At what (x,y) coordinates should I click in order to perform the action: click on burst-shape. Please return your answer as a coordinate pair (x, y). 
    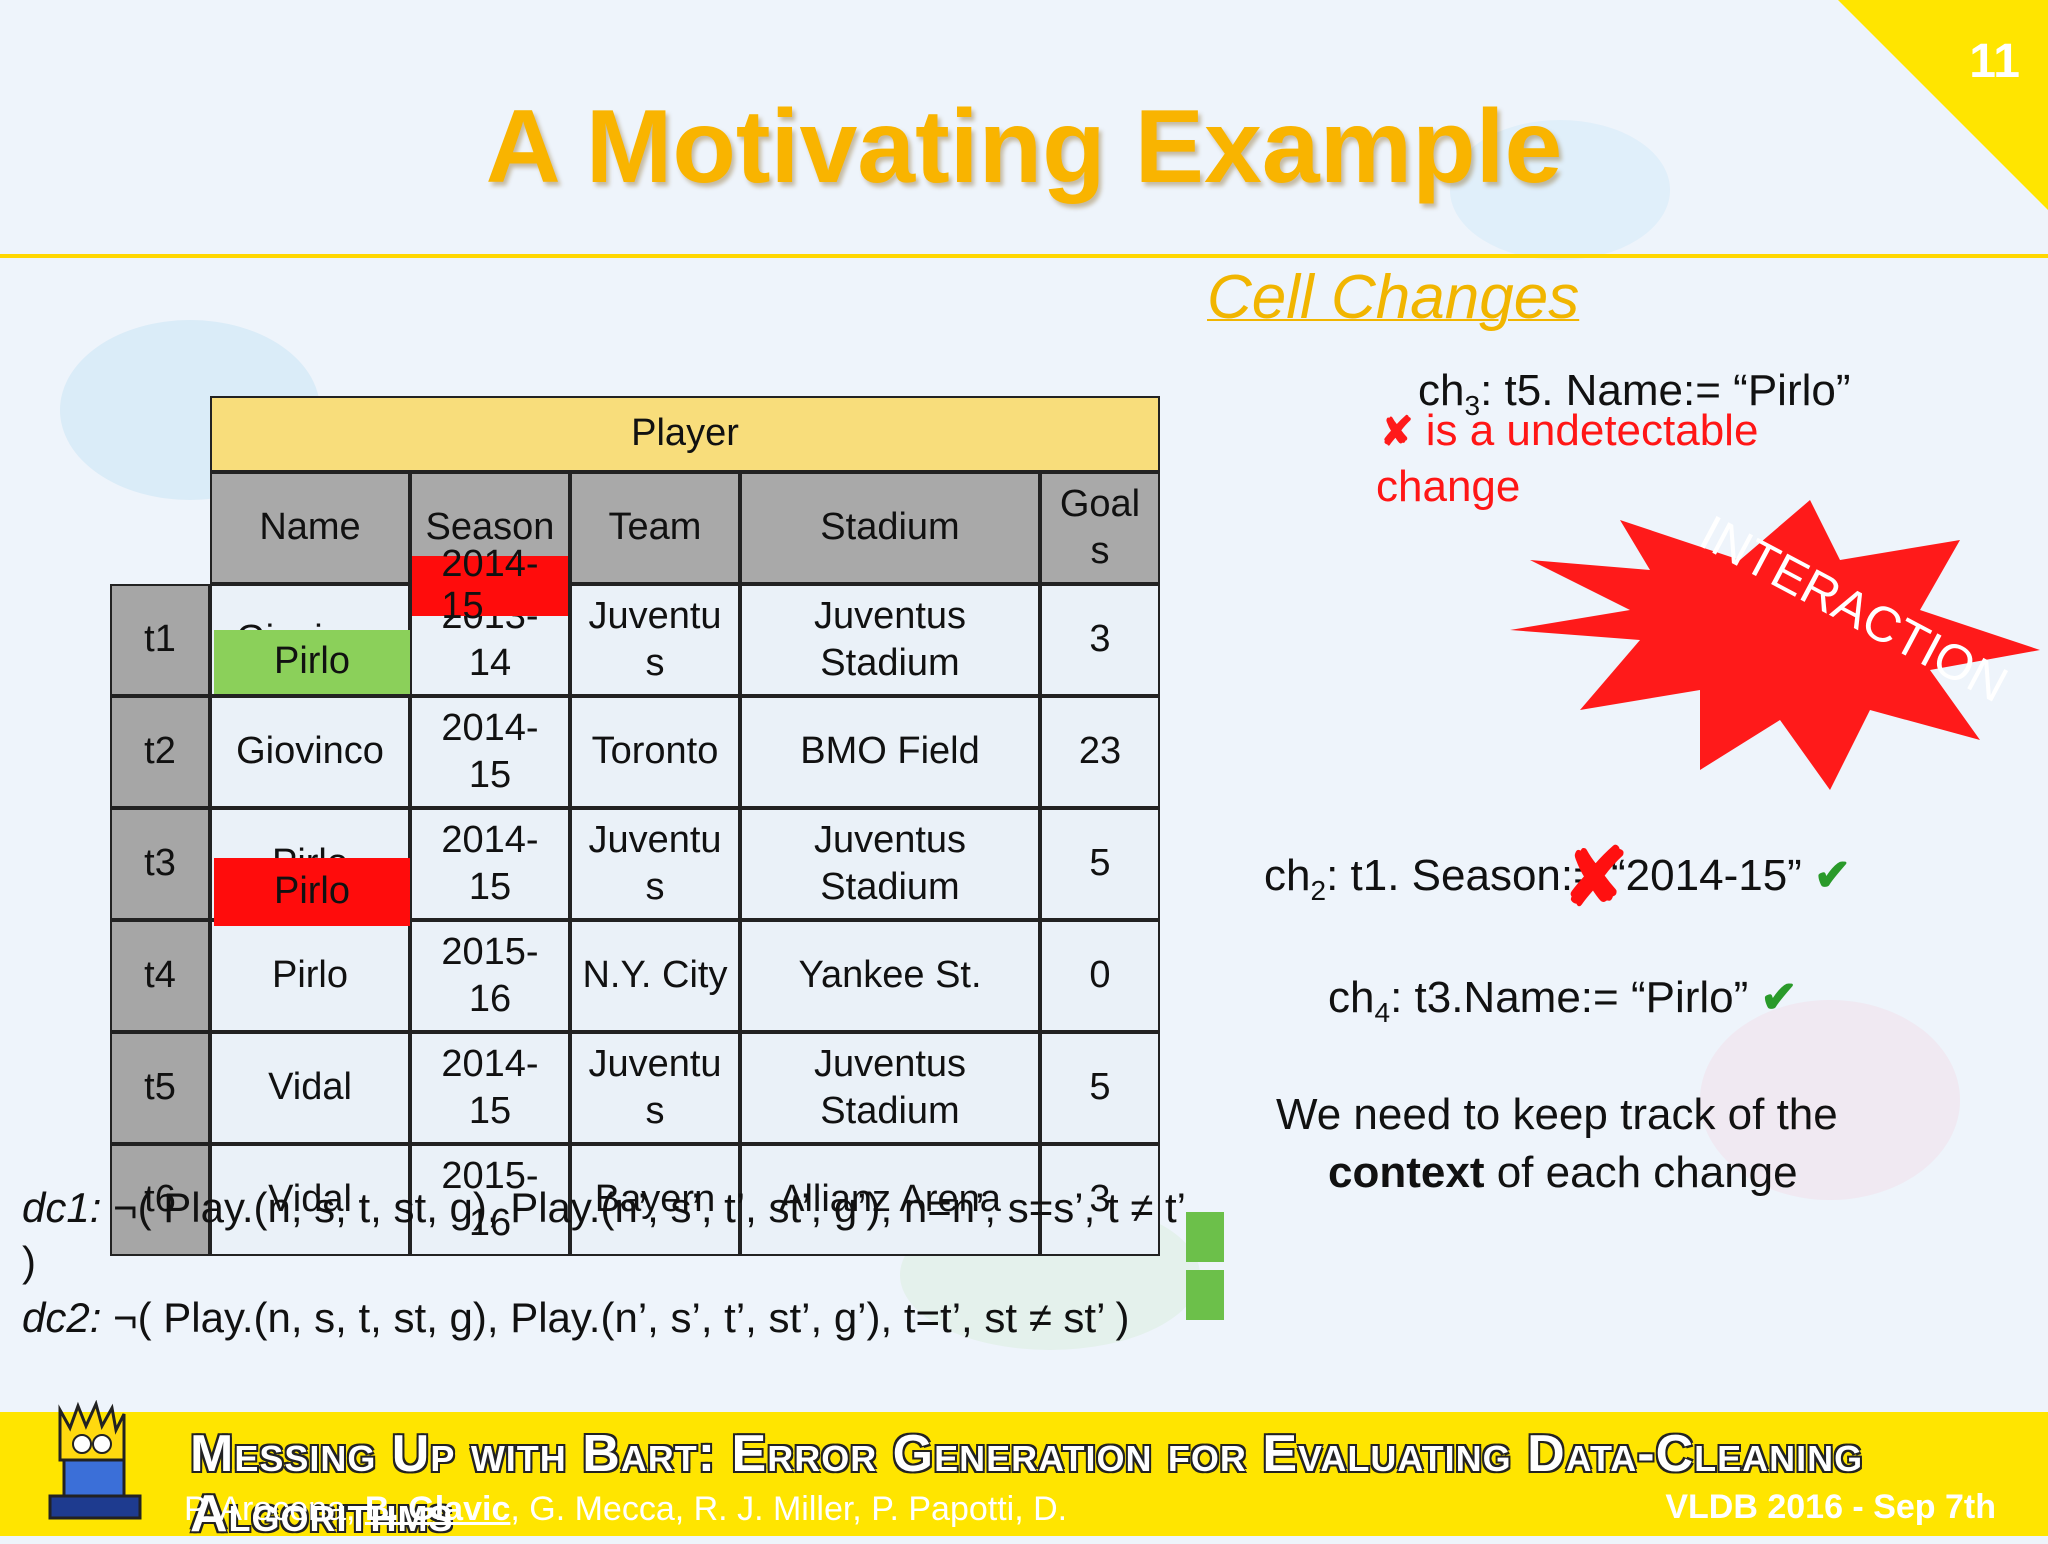
    Looking at the image, I should click on (1775, 645).